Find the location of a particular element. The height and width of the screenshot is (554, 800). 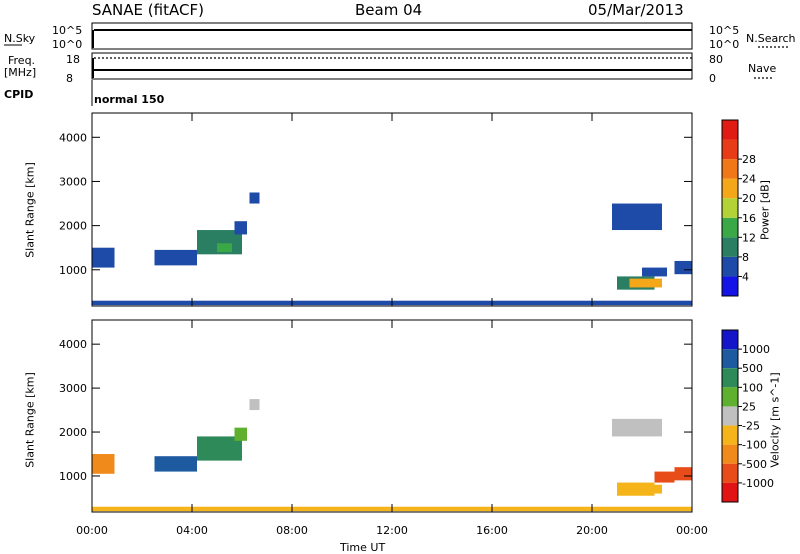

velocity-colorbar-label: Velocity [m s^-1] is located at coordinates (775, 420).